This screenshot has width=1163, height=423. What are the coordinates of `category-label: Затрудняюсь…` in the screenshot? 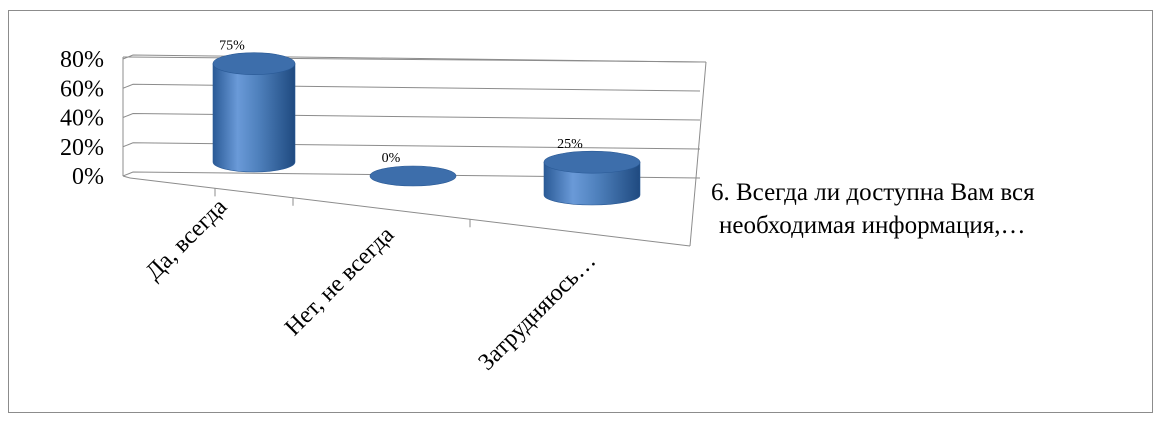 It's located at (538, 312).